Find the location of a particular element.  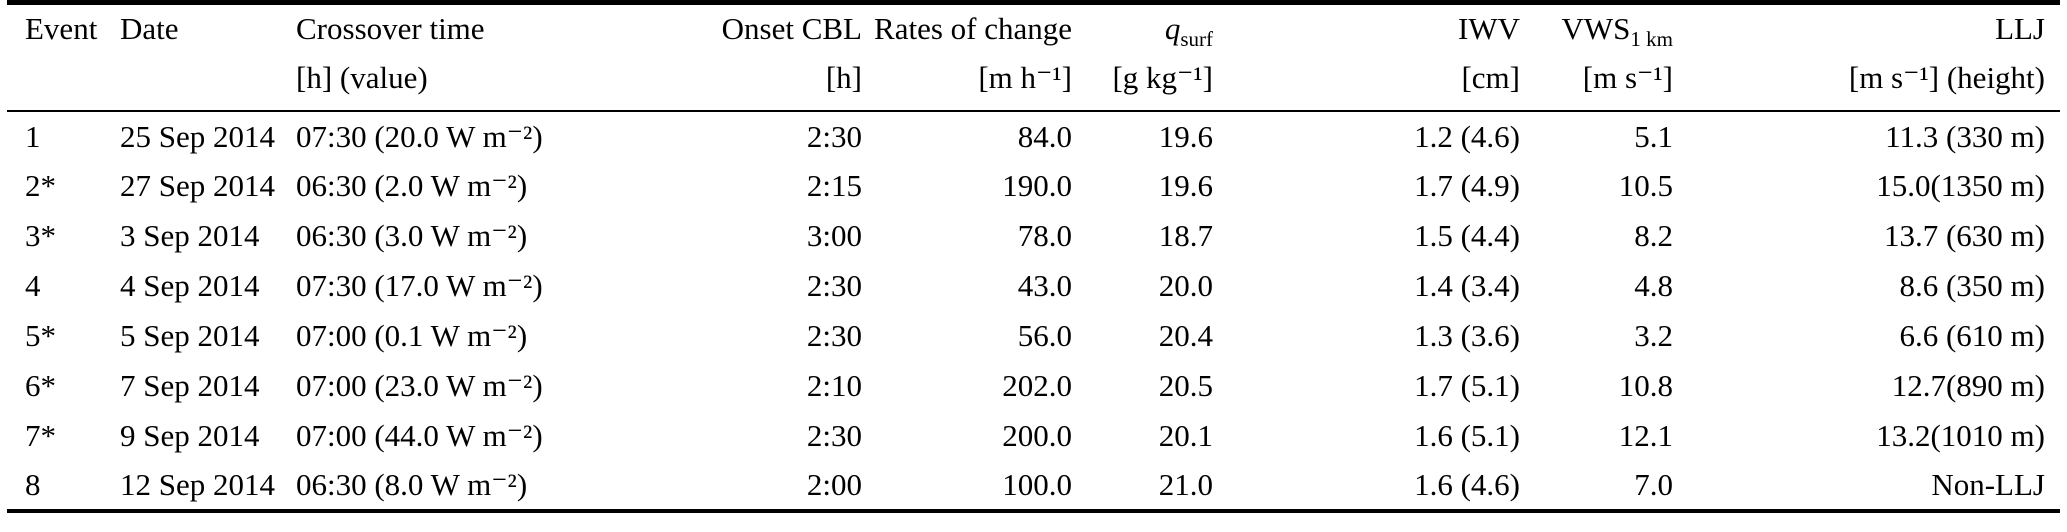

cell-vws-1km: 7.0 is located at coordinates (1653, 484).